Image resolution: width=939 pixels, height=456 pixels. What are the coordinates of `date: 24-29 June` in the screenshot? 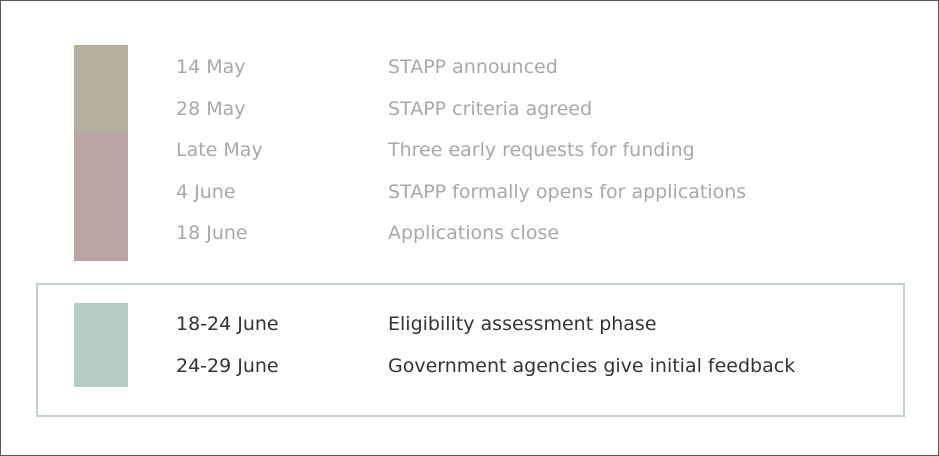 It's located at (227, 365).